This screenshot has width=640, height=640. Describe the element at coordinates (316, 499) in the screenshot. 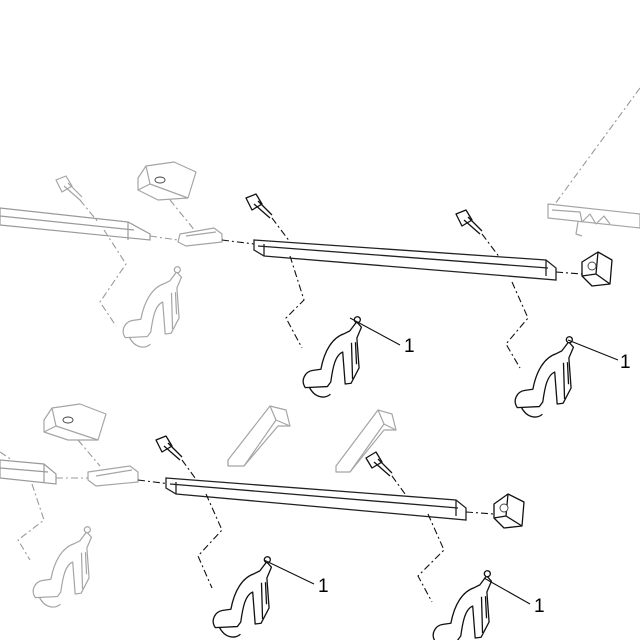

I see `lower-center-rail` at that location.